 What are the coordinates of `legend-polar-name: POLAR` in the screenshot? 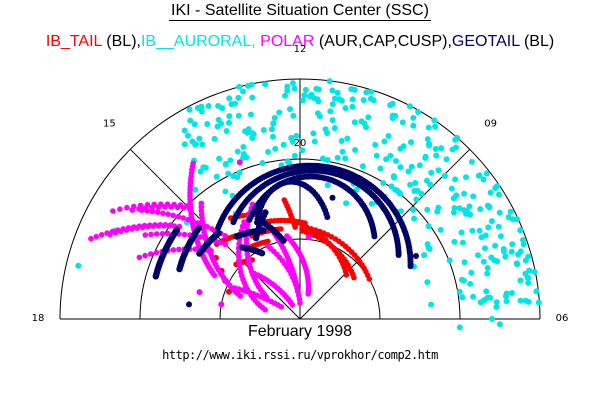 It's located at (287, 41).